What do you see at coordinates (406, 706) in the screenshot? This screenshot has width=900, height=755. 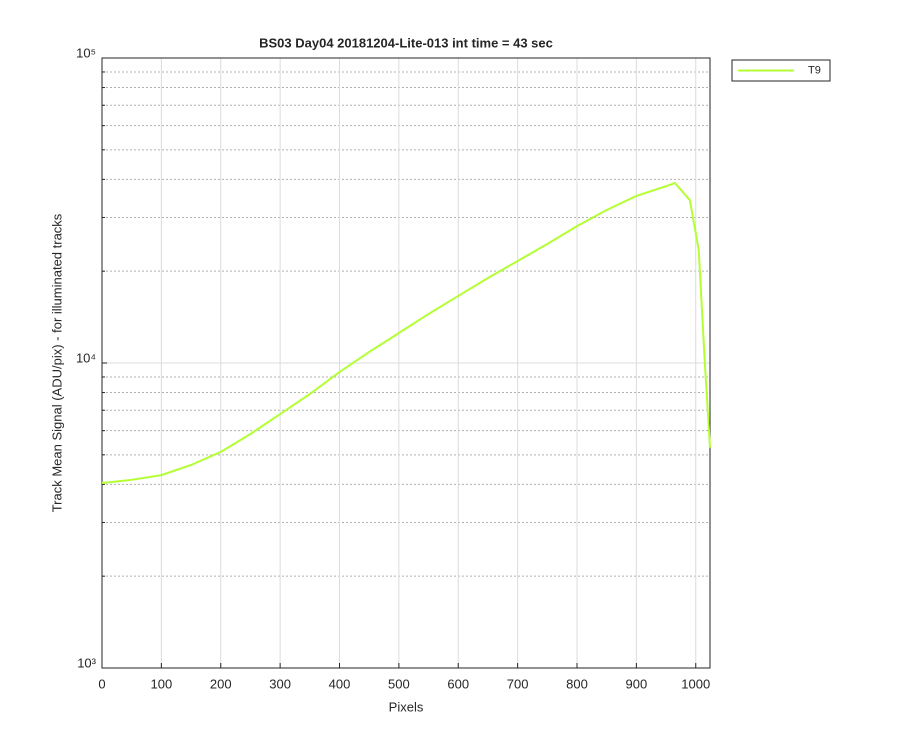 I see `x-axis-label: Pixels` at bounding box center [406, 706].